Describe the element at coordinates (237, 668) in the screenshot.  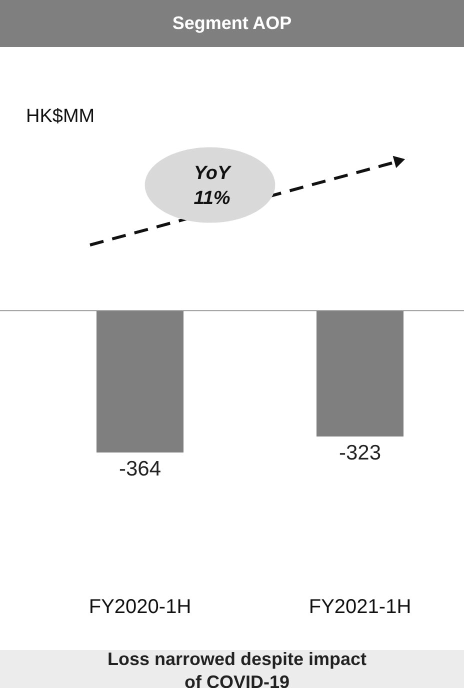
I see `text: Loss narrowed despite impact of COVID-19` at that location.